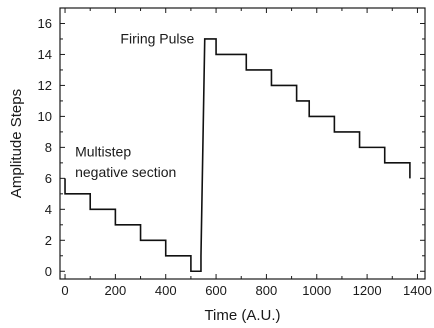 This screenshot has width=434, height=328. I want to click on y-tick-label: 2, so click(48, 240).